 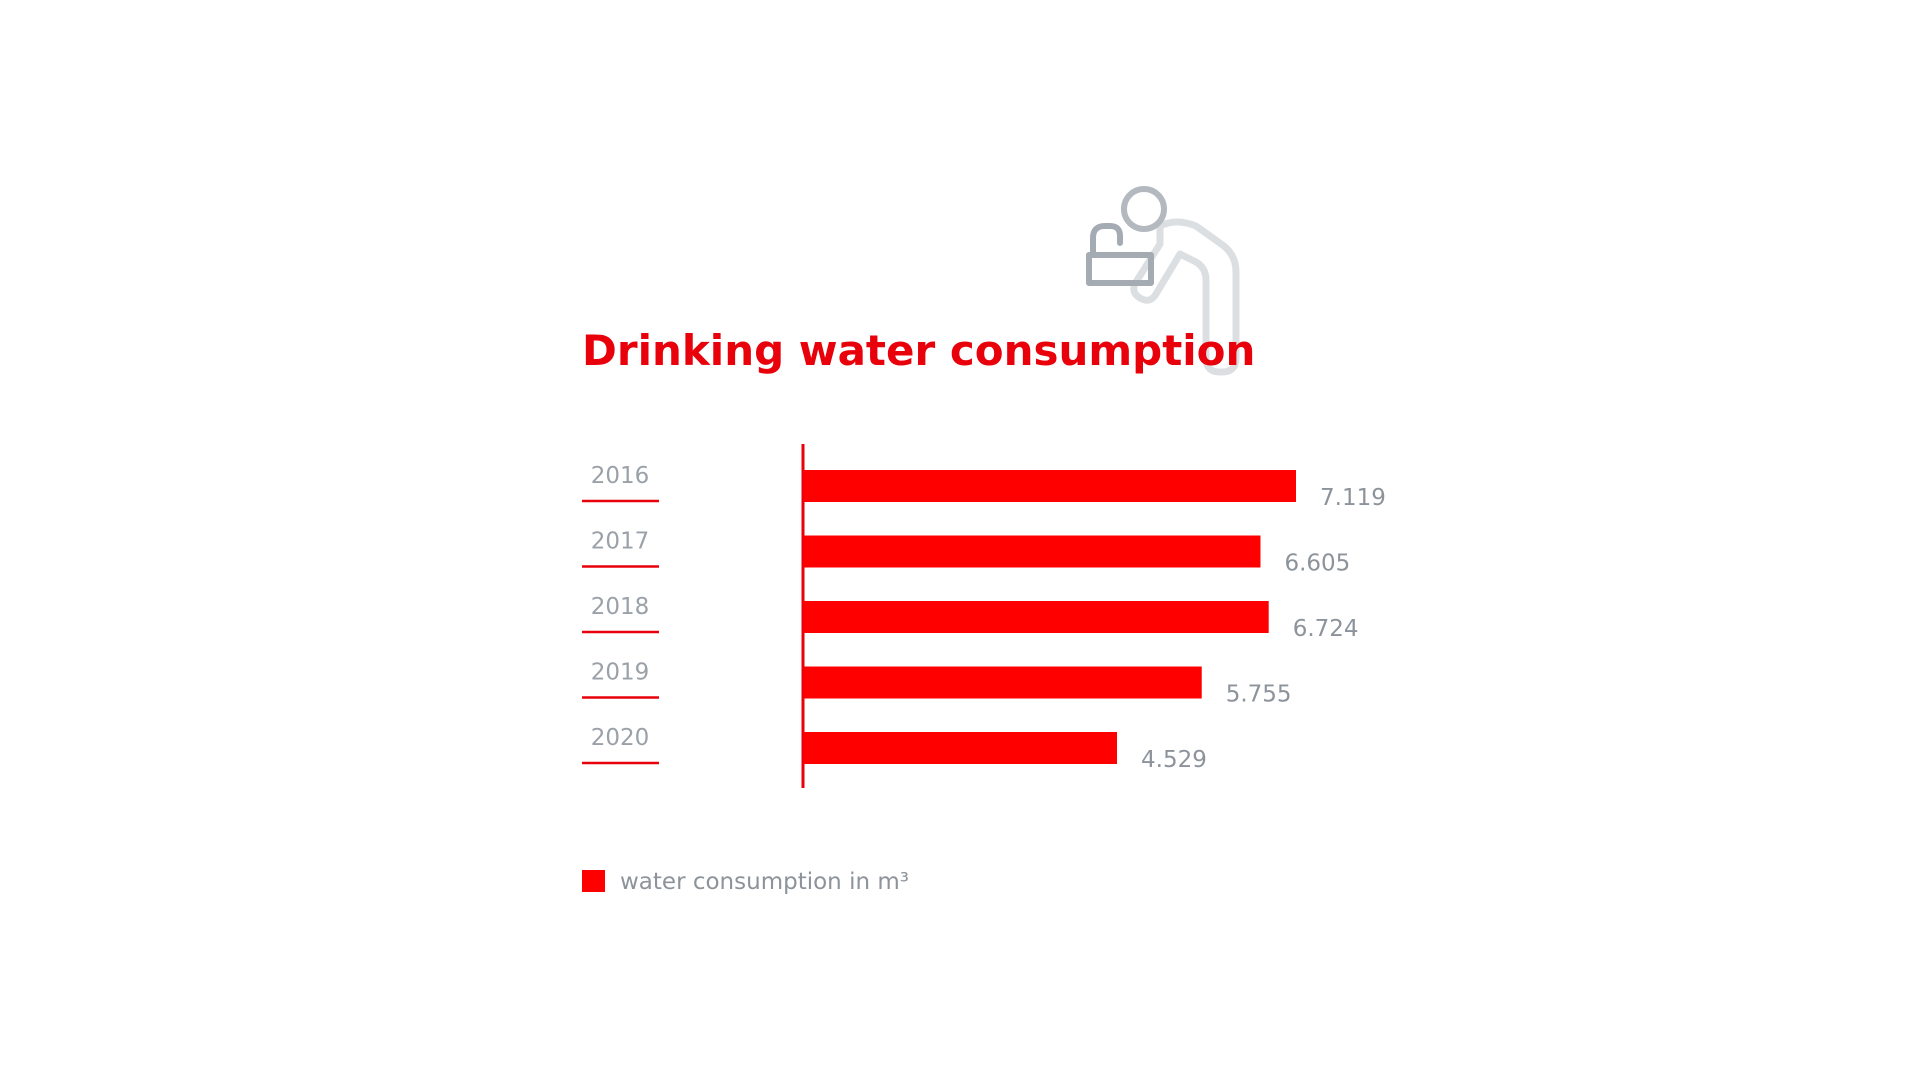 What do you see at coordinates (1036, 617) in the screenshot?
I see `bar-2018` at bounding box center [1036, 617].